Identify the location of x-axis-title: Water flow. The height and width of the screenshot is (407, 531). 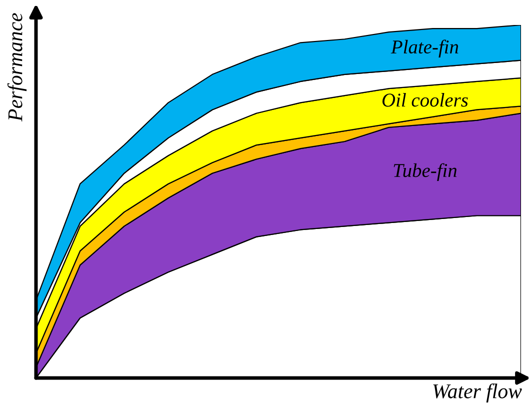
(477, 393).